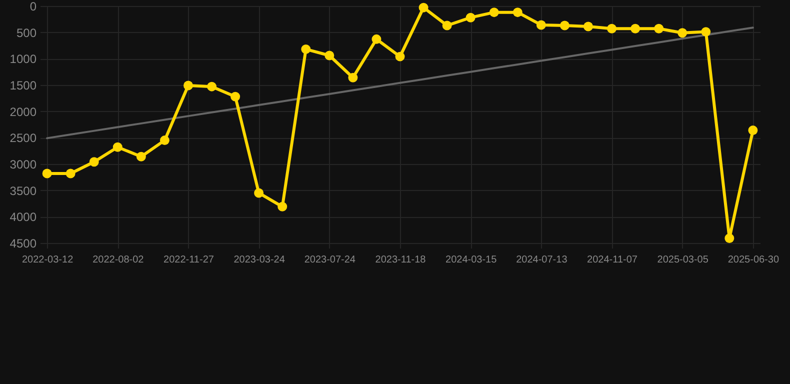  I want to click on y-tick-label: 0, so click(33, 7).